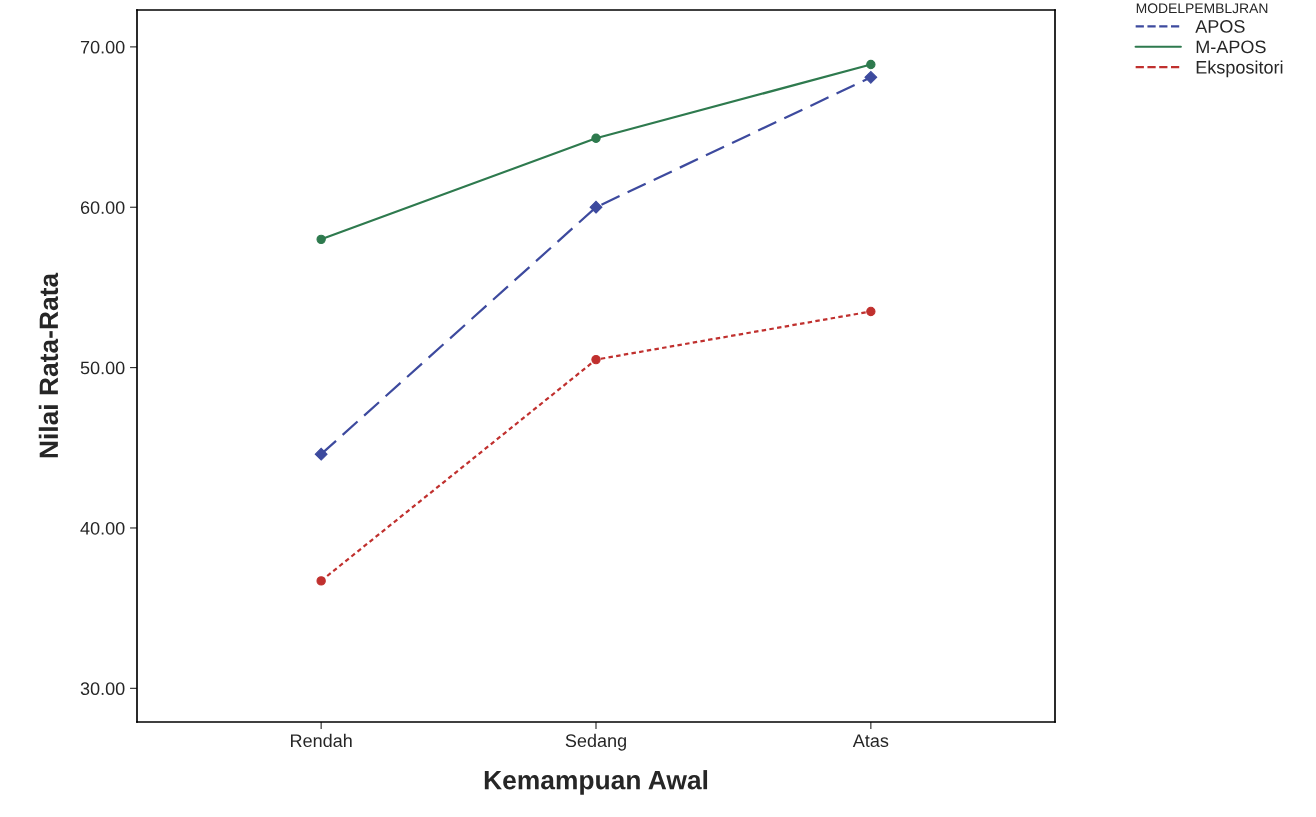 The width and height of the screenshot is (1316, 817). Describe the element at coordinates (1239, 69) in the screenshot. I see `legend-label: Ekspositori` at that location.